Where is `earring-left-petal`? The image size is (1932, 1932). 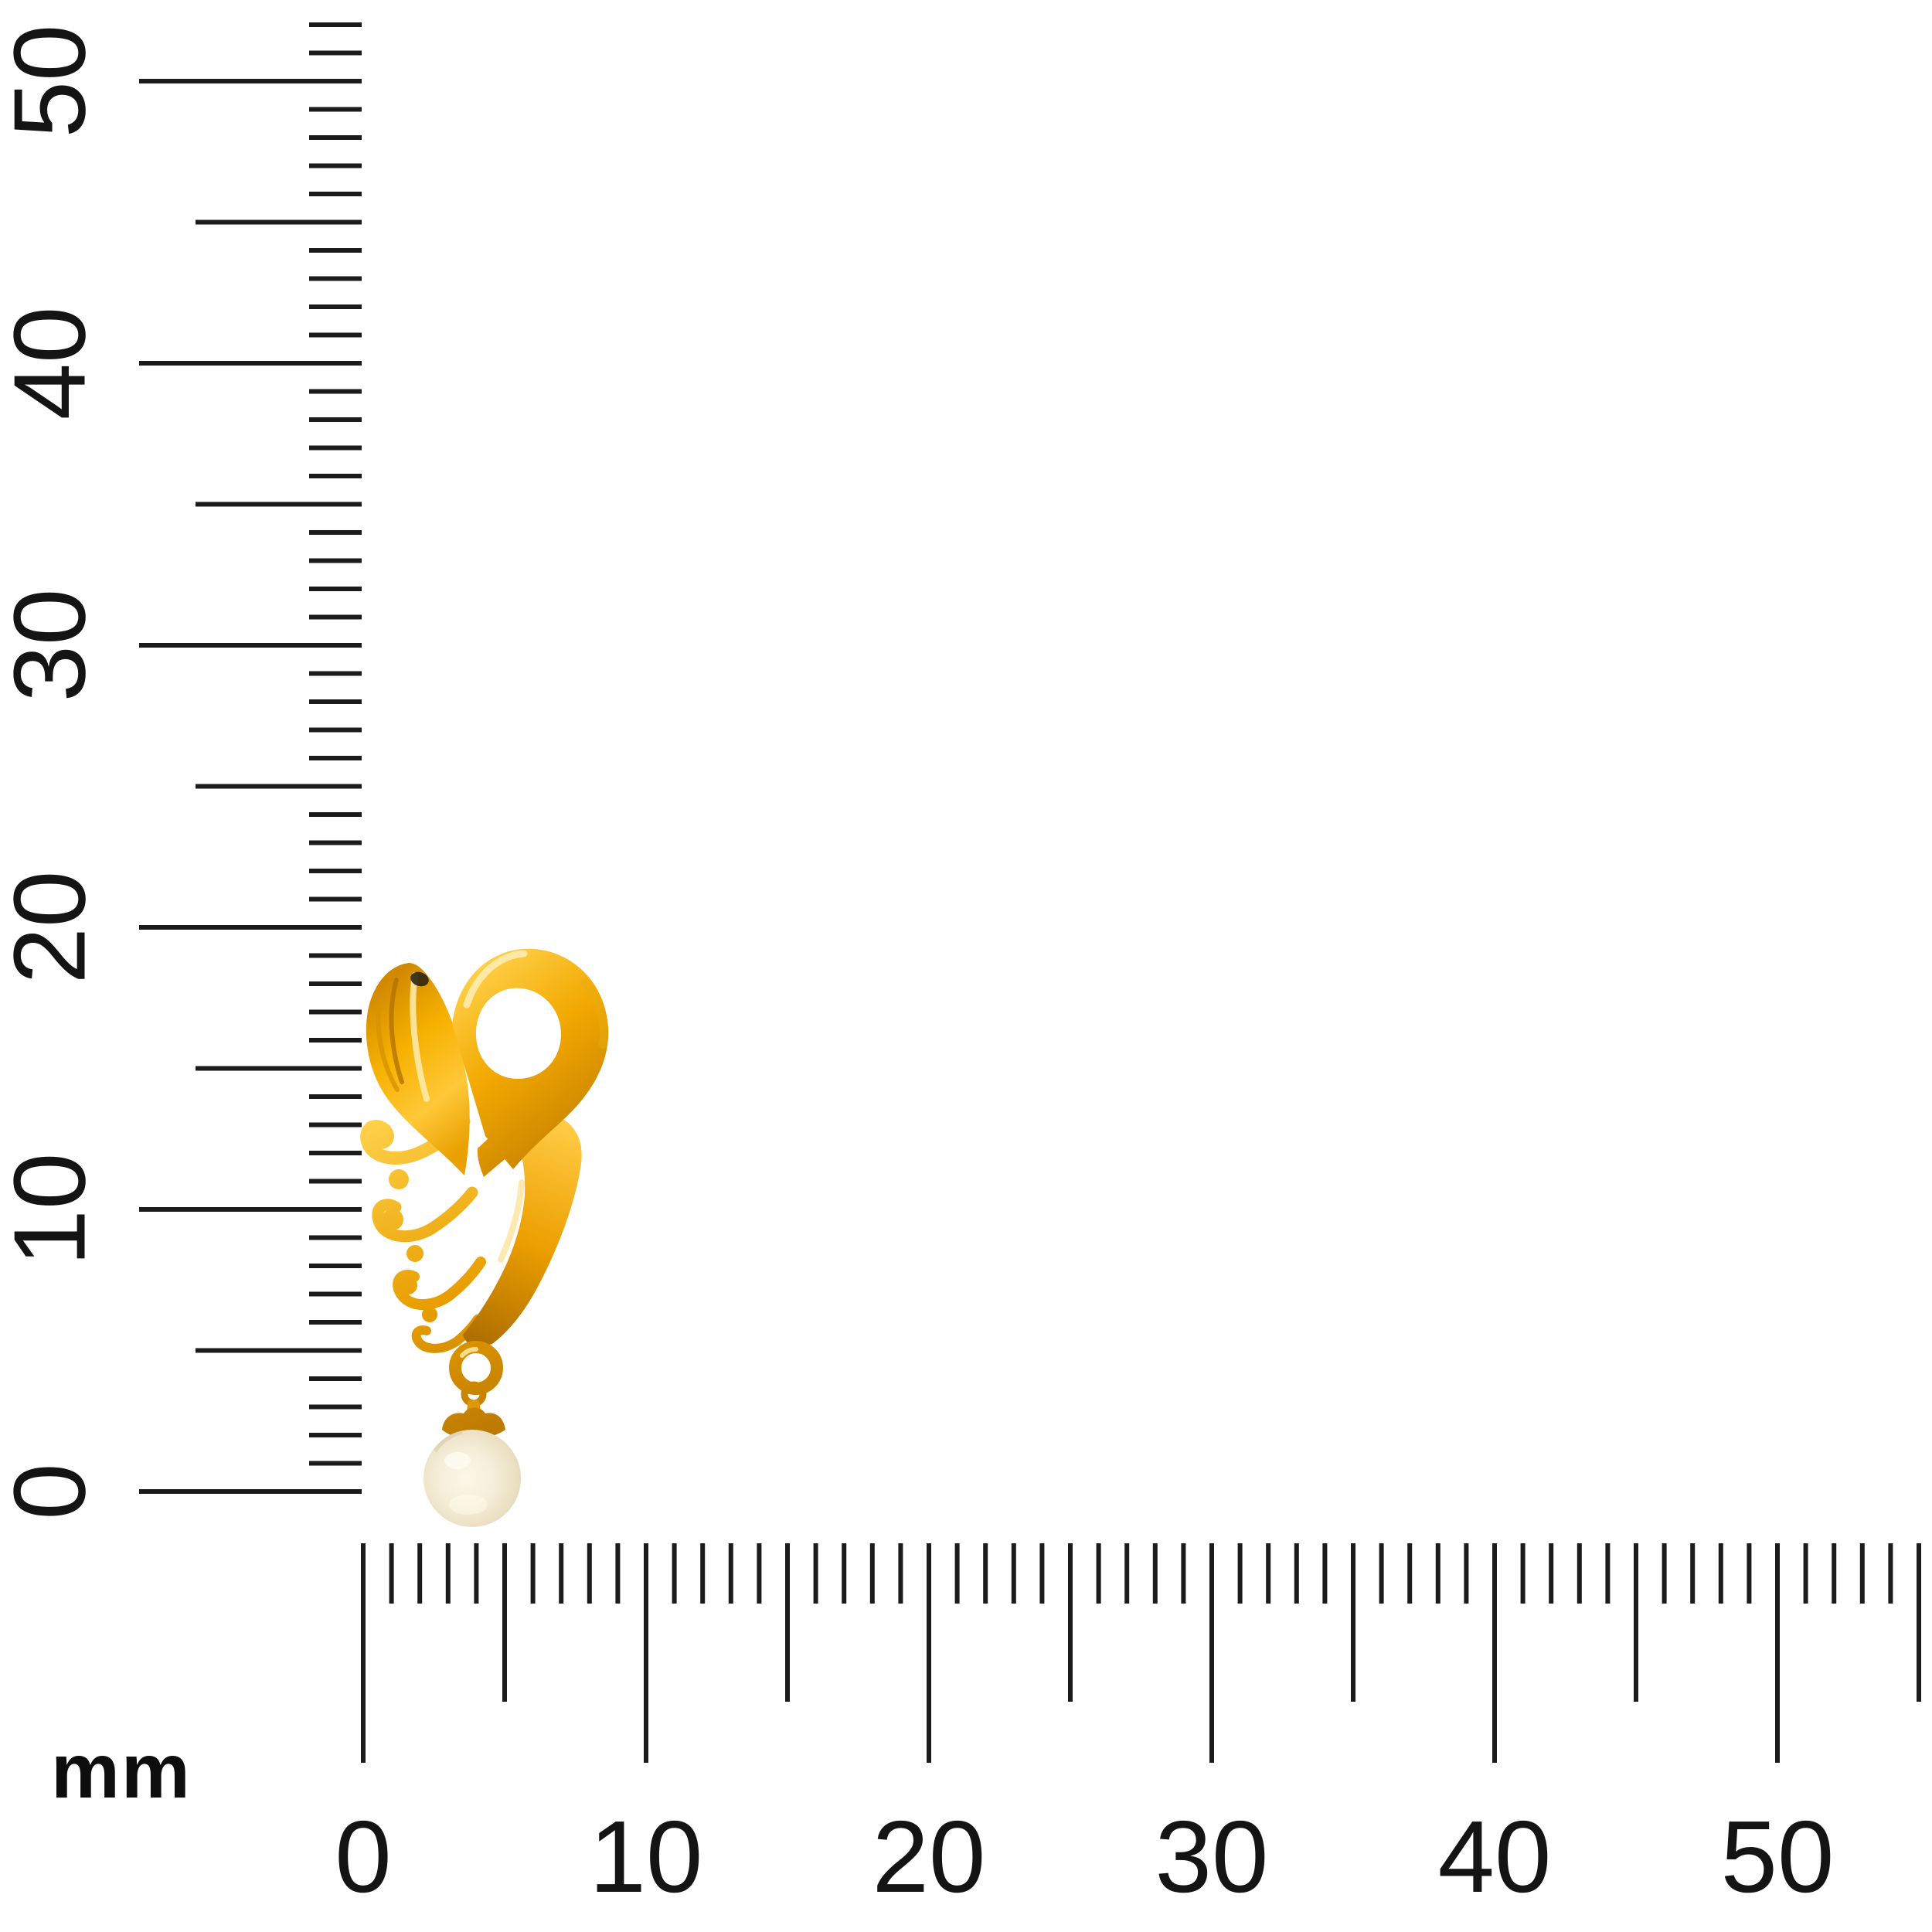
earring-left-petal is located at coordinates (418, 1069).